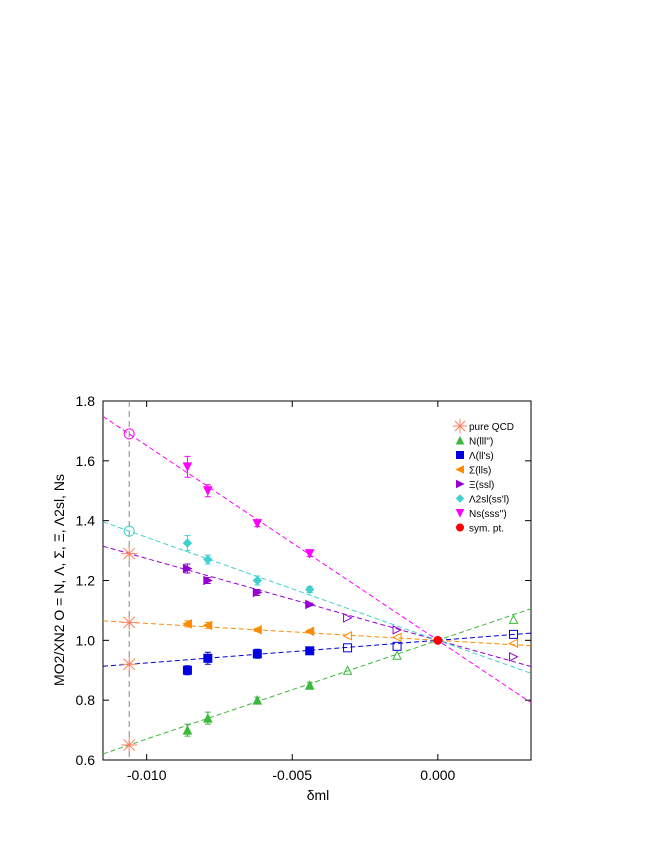  I want to click on x-tick-label: -0.010, so click(147, 775).